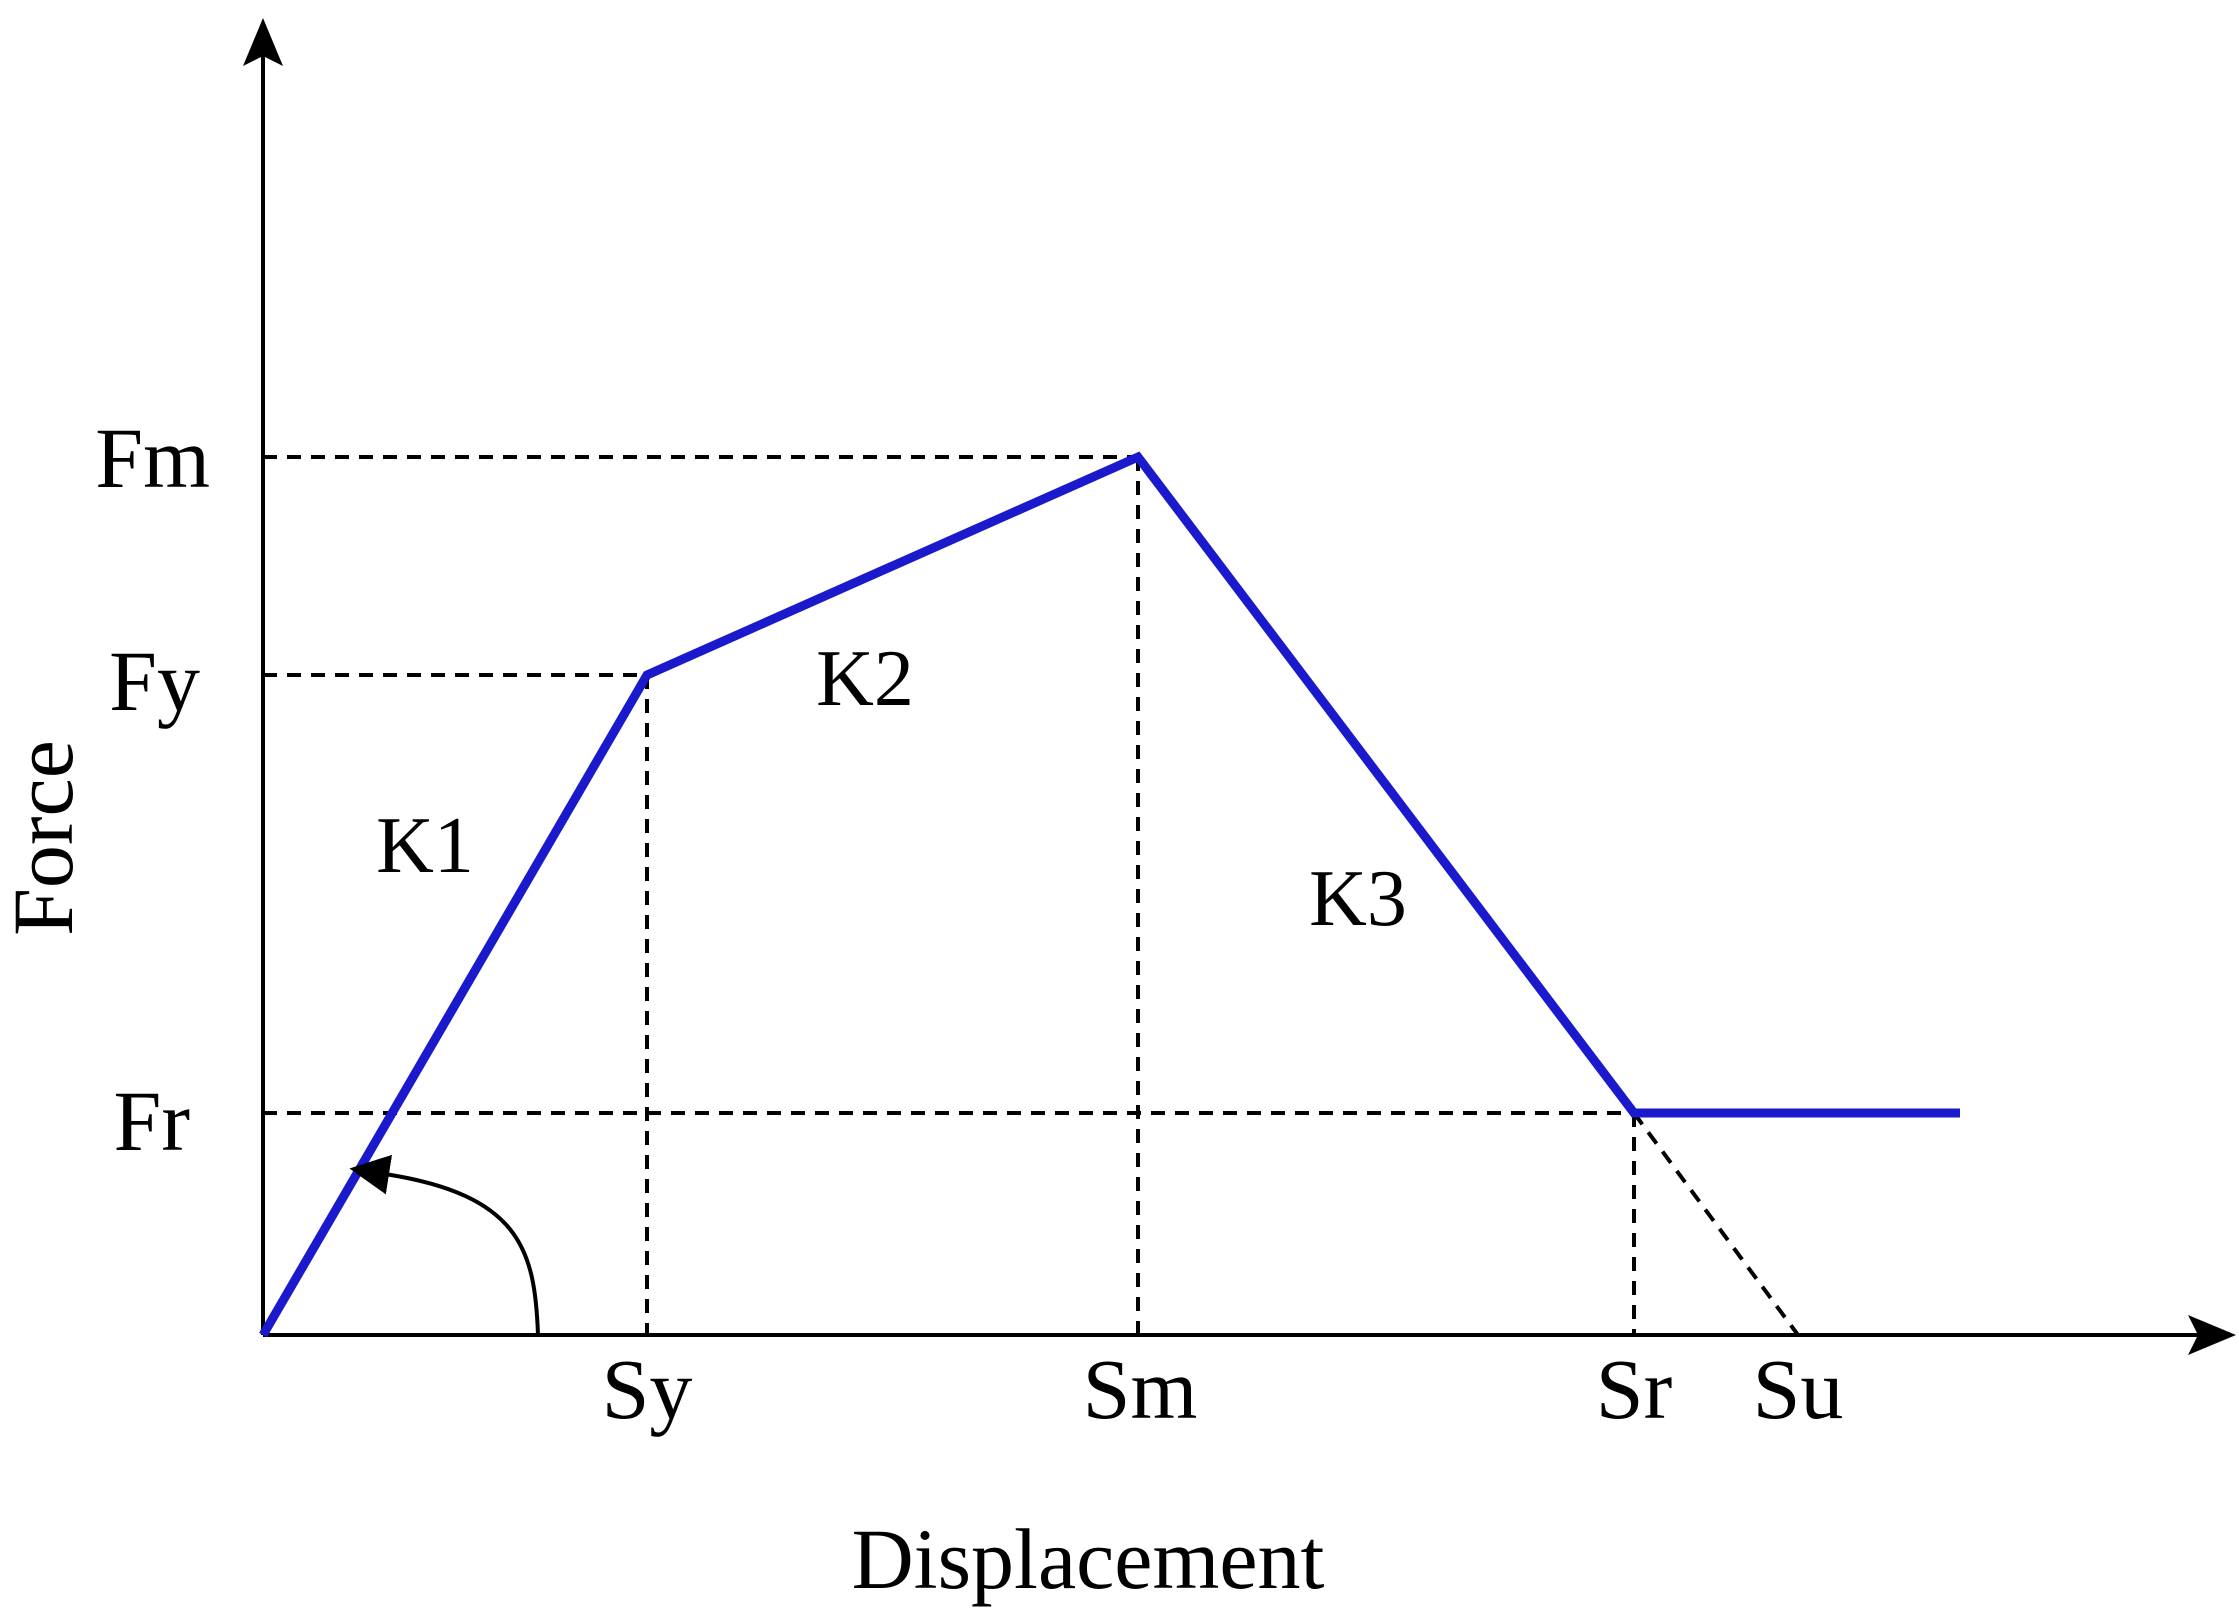 The height and width of the screenshot is (1612, 2239). I want to click on y-tick-fm: Fm, so click(152, 458).